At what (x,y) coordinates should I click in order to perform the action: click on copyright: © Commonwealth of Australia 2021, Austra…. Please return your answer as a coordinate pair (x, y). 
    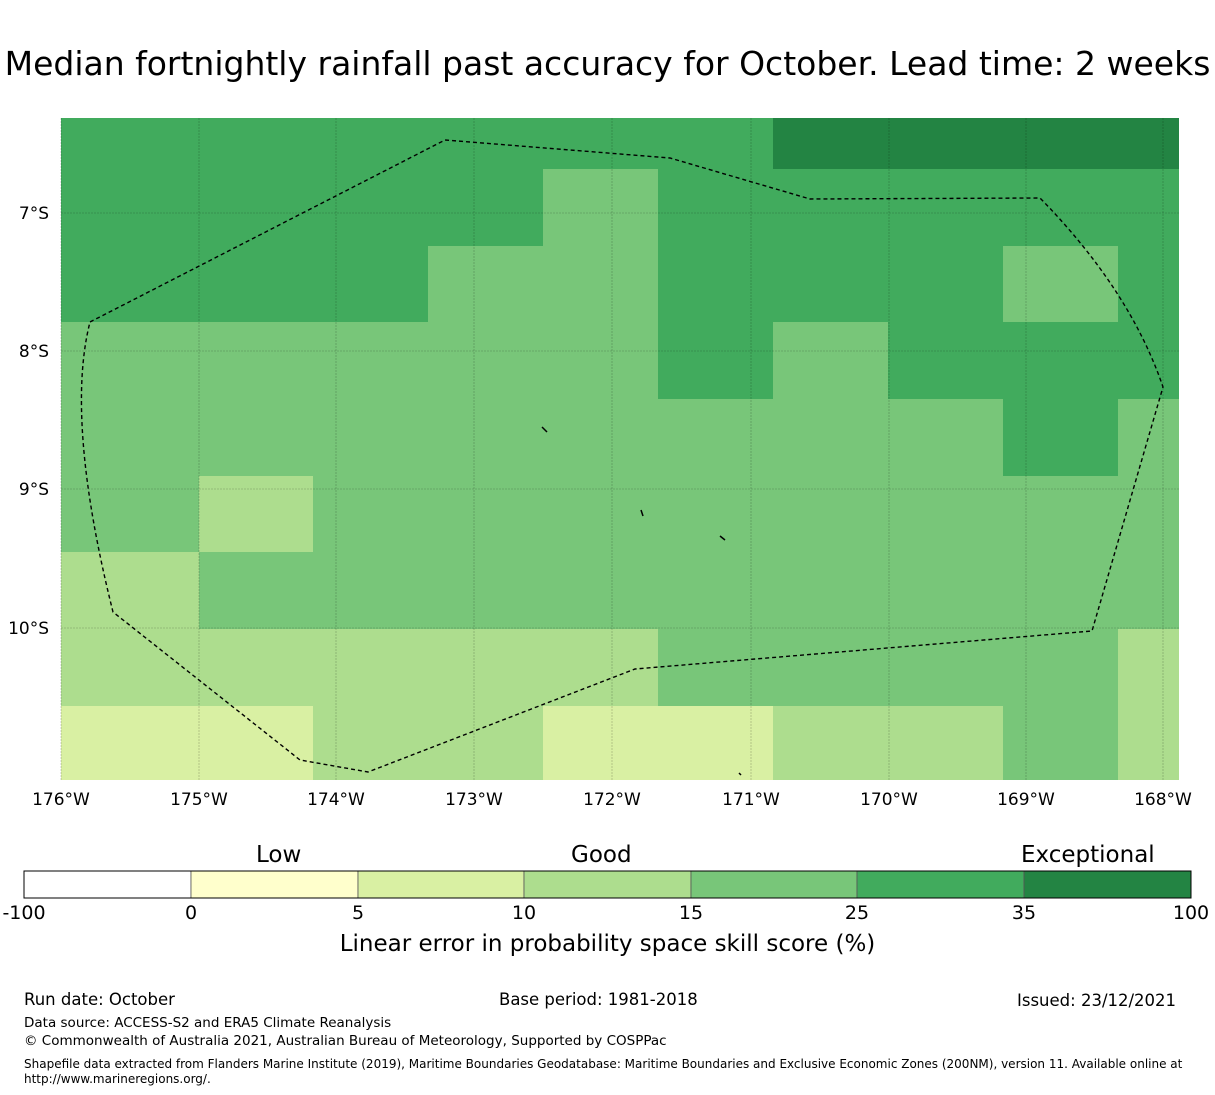
    Looking at the image, I should click on (345, 1041).